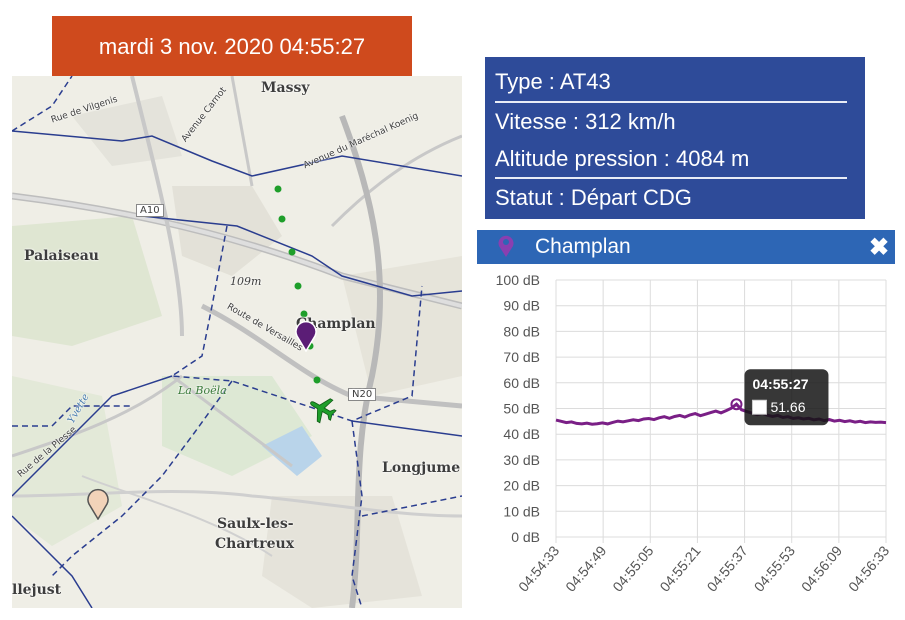 The height and width of the screenshot is (620, 905). Describe the element at coordinates (421, 468) in the screenshot. I see `map-label-longjumeau: Longjume` at that location.